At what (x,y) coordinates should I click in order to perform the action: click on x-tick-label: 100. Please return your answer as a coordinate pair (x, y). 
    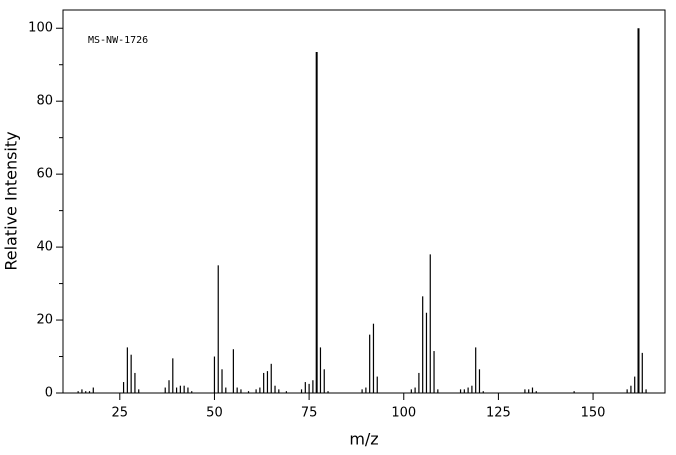
    Looking at the image, I should click on (403, 413).